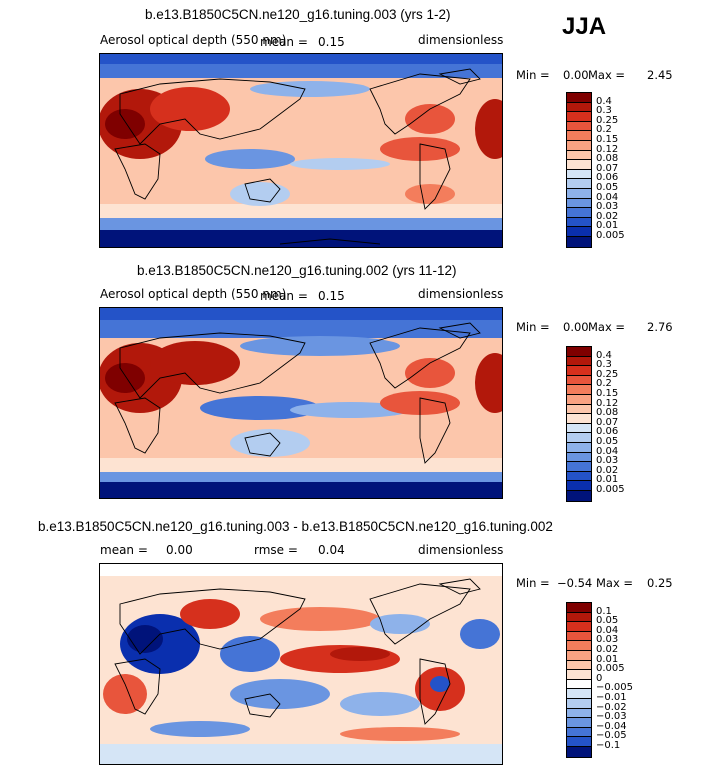 This screenshot has width=725, height=774. What do you see at coordinates (607, 413) in the screenshot?
I see `colorbar-tick-label: 0.08` at bounding box center [607, 413].